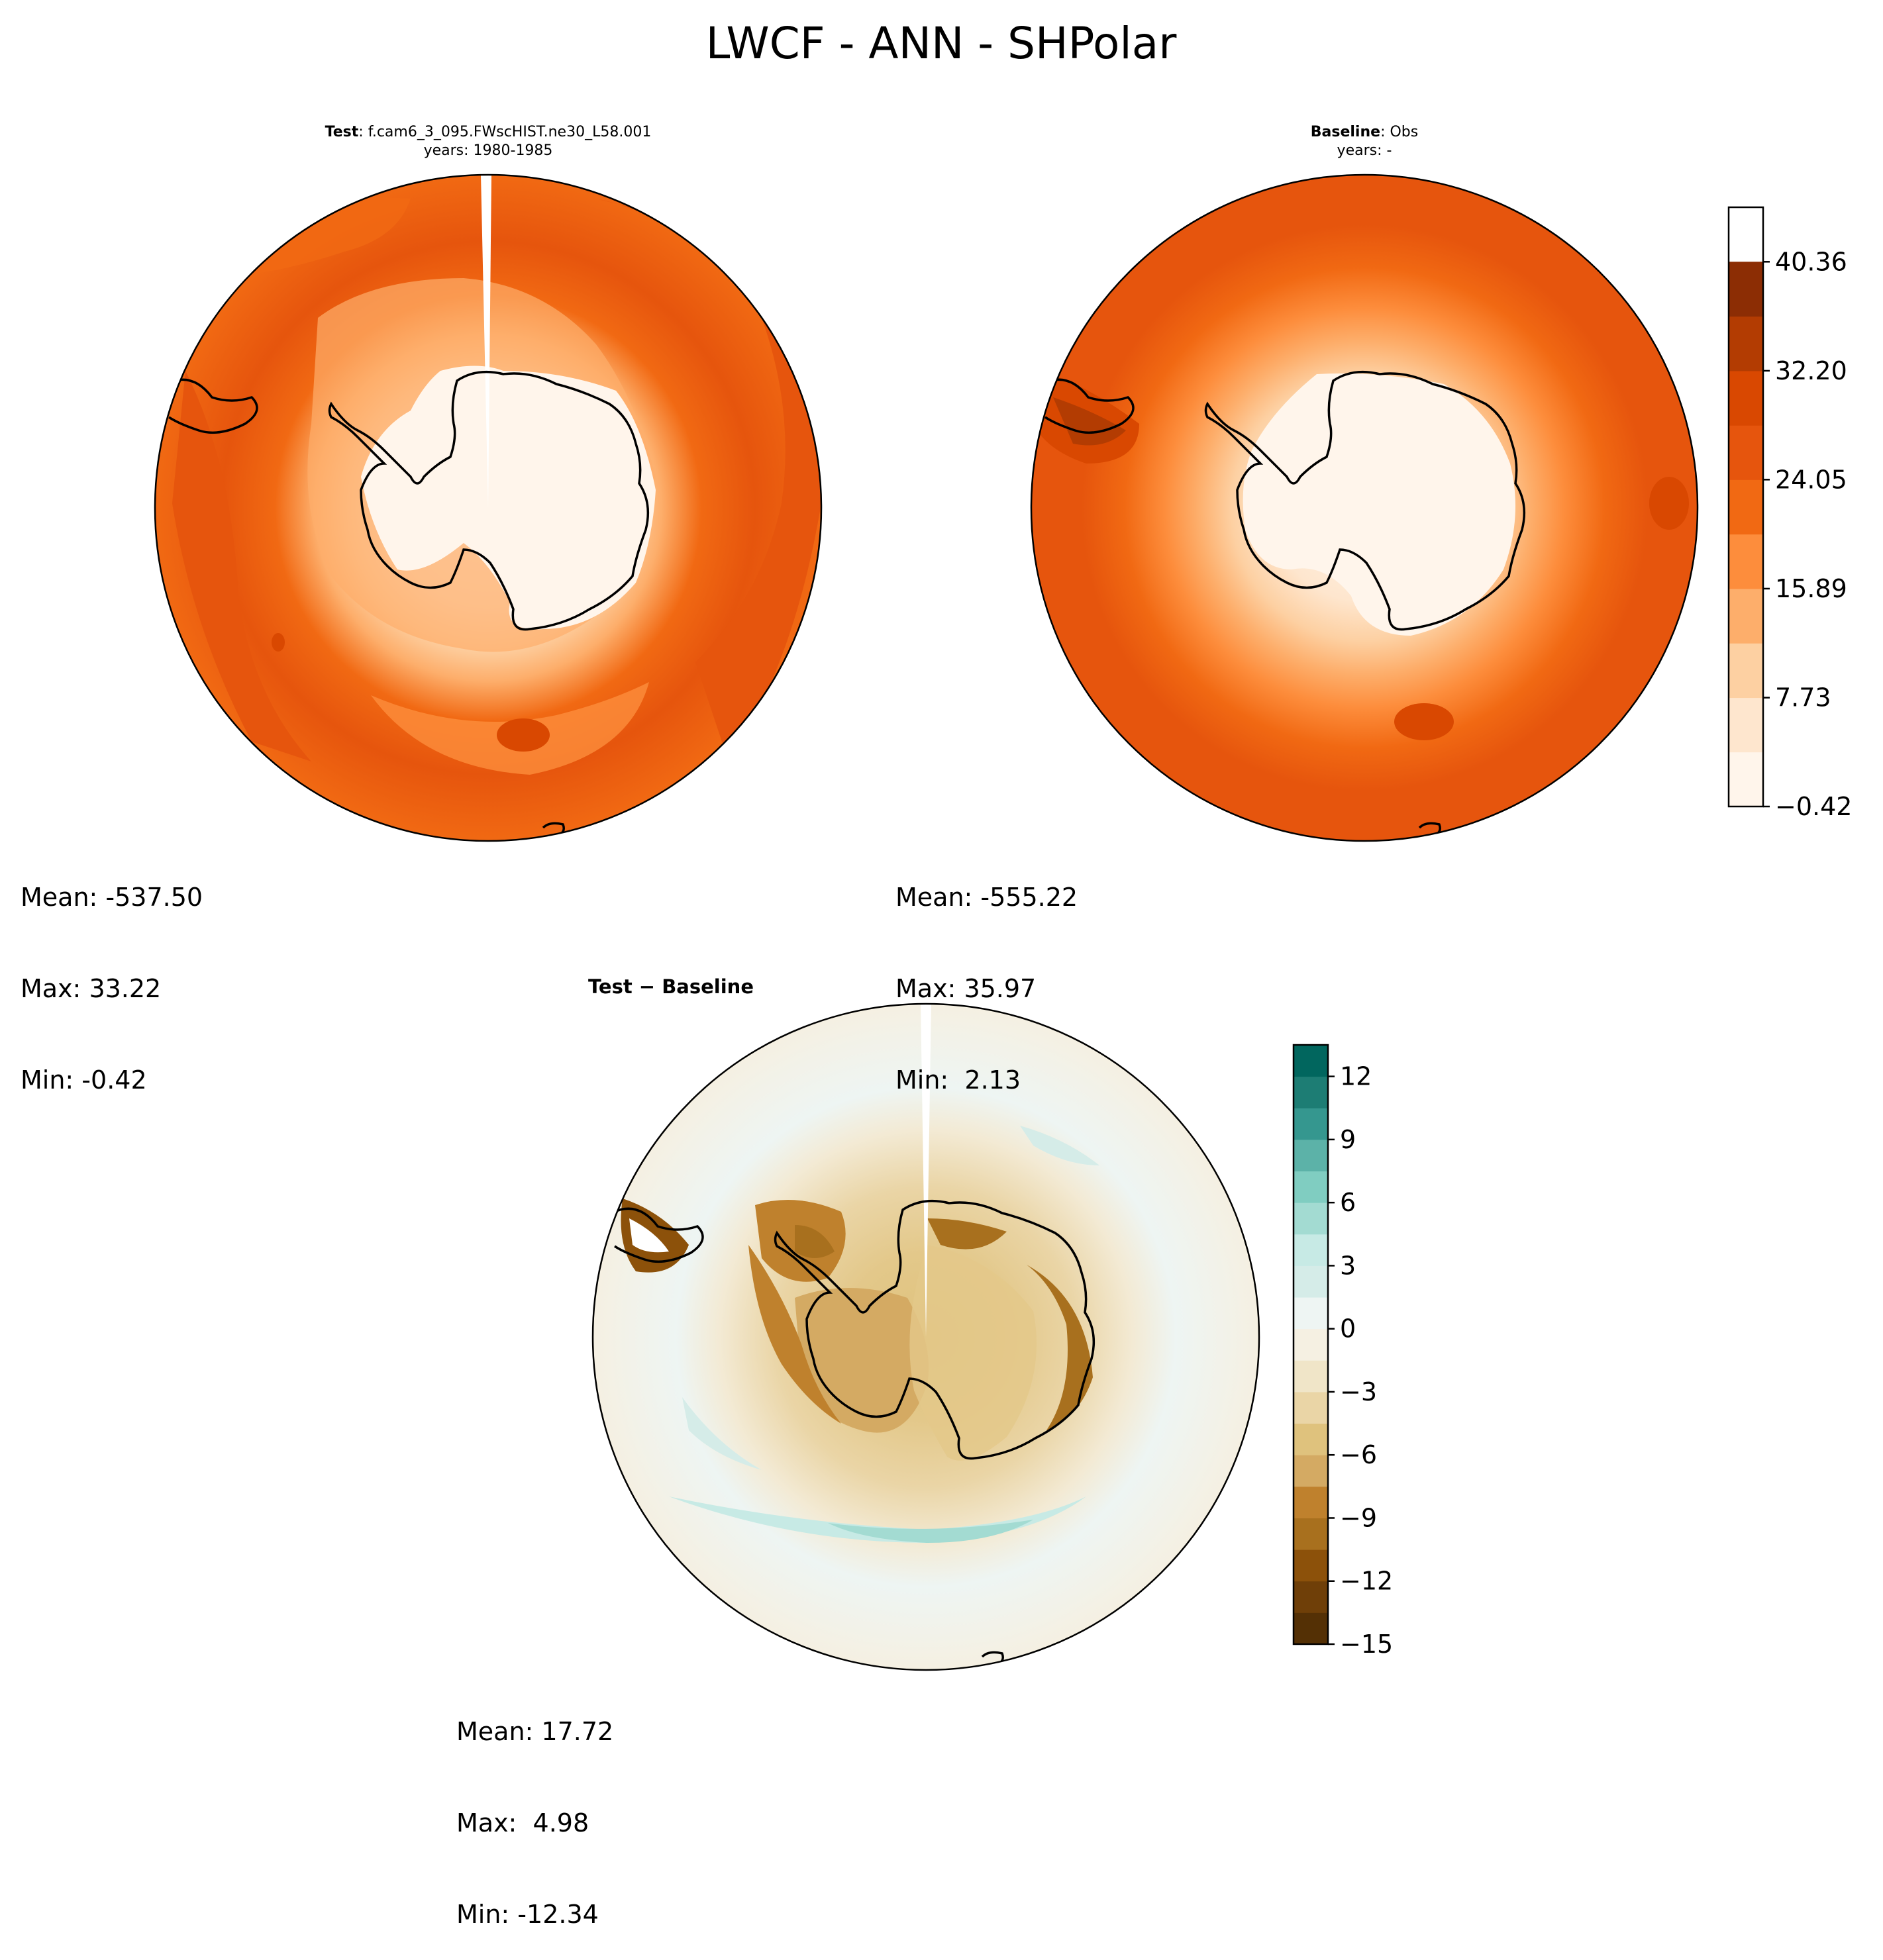  Describe the element at coordinates (1366, 1581) in the screenshot. I see `colorbar-tick-label: −12` at that location.